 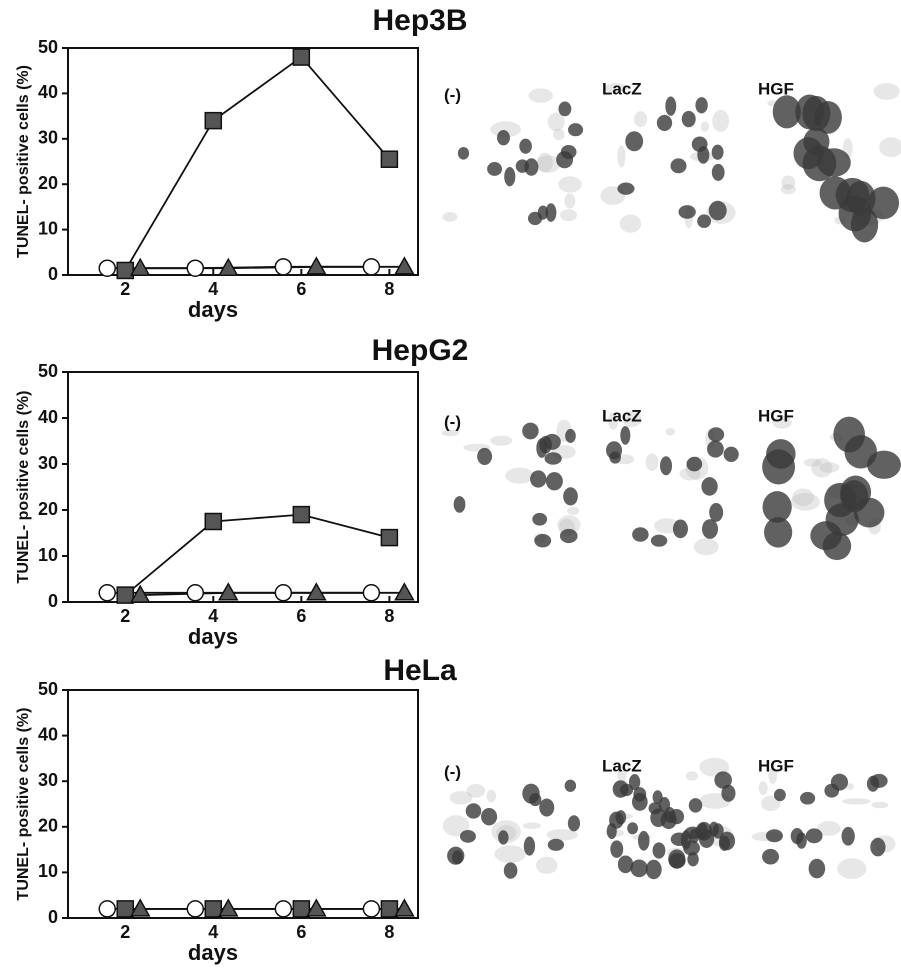 What do you see at coordinates (420, 670) in the screenshot?
I see `chart-title: HeLa` at bounding box center [420, 670].